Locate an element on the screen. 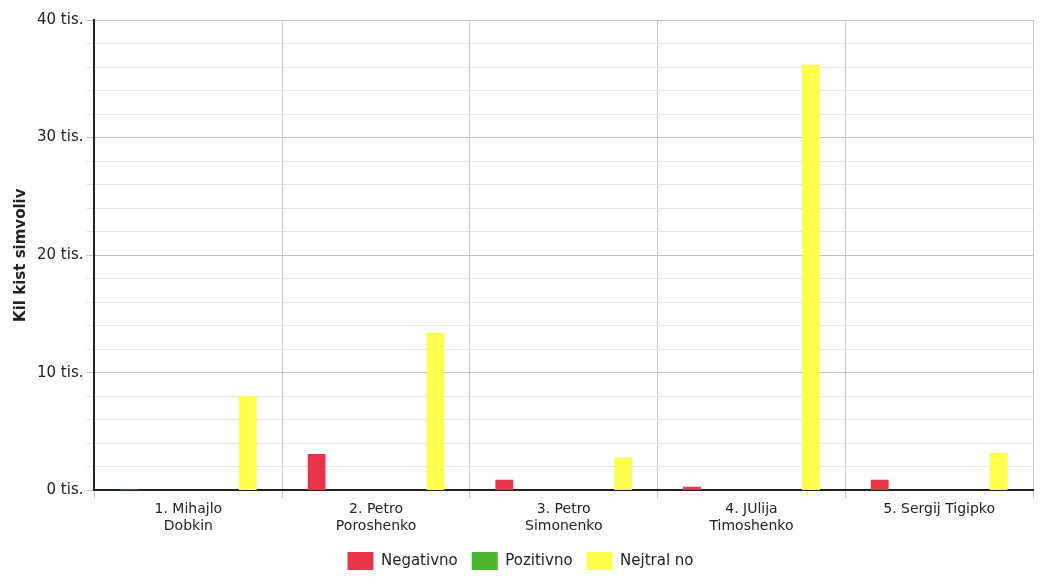 This screenshot has height=588, width=1043. legend-label: Negativno is located at coordinates (419, 559).